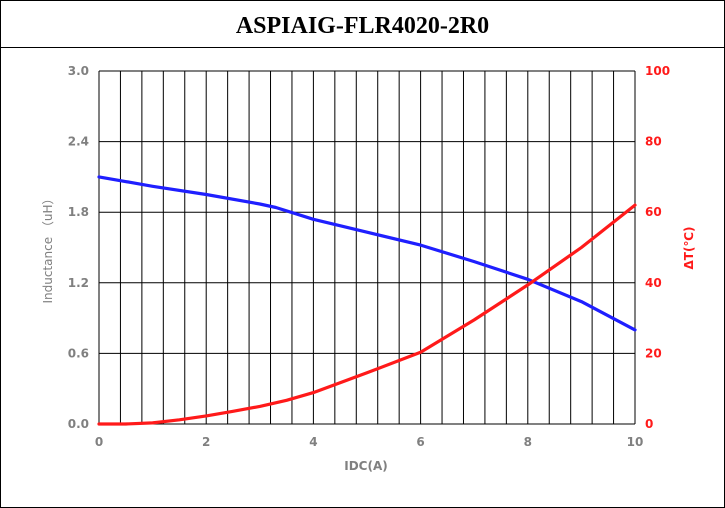 This screenshot has width=725, height=508. What do you see at coordinates (689, 248) in the screenshot?
I see `y2-axis-label: ΔT(℃)` at bounding box center [689, 248].